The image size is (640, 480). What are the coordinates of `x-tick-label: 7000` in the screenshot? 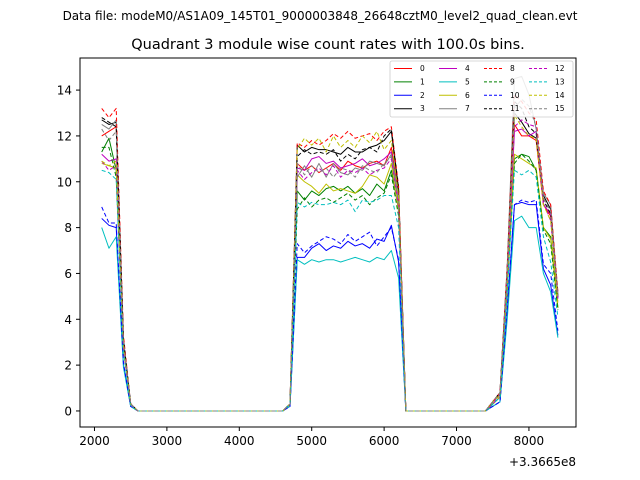 It's located at (456, 441).